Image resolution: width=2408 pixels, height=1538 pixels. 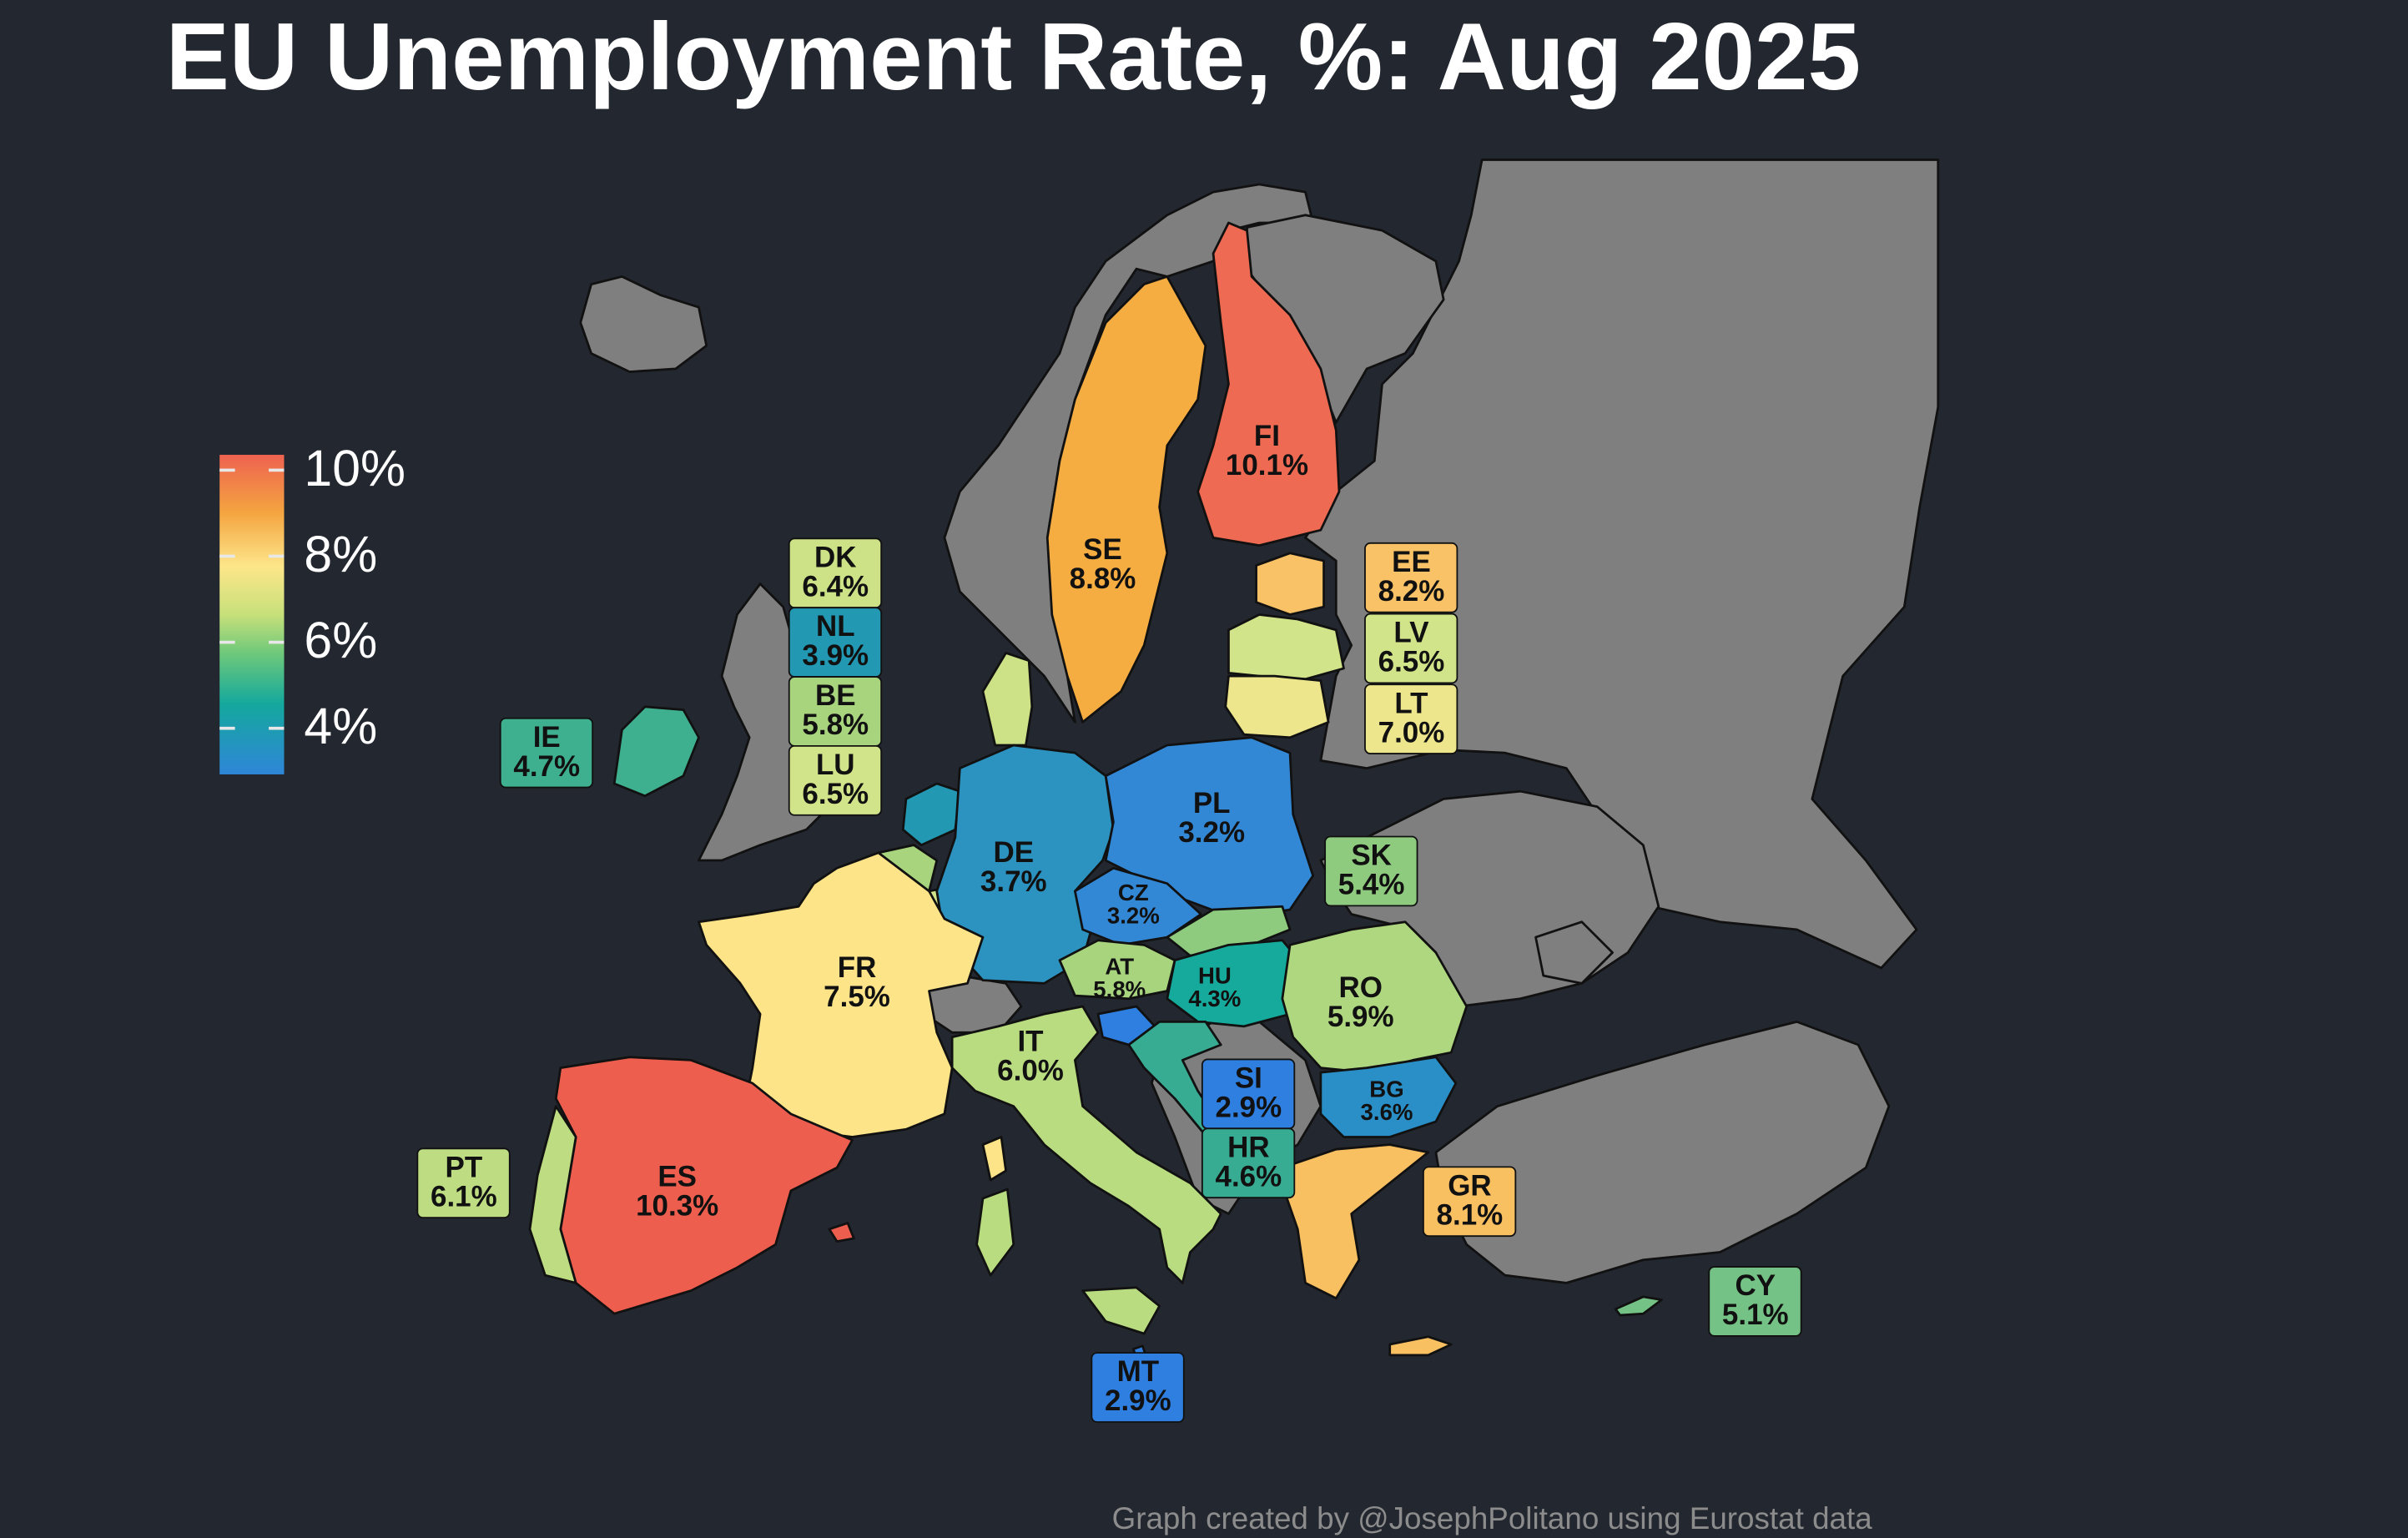 I want to click on box-label-ireland: IE 4.7%, so click(x=546, y=753).